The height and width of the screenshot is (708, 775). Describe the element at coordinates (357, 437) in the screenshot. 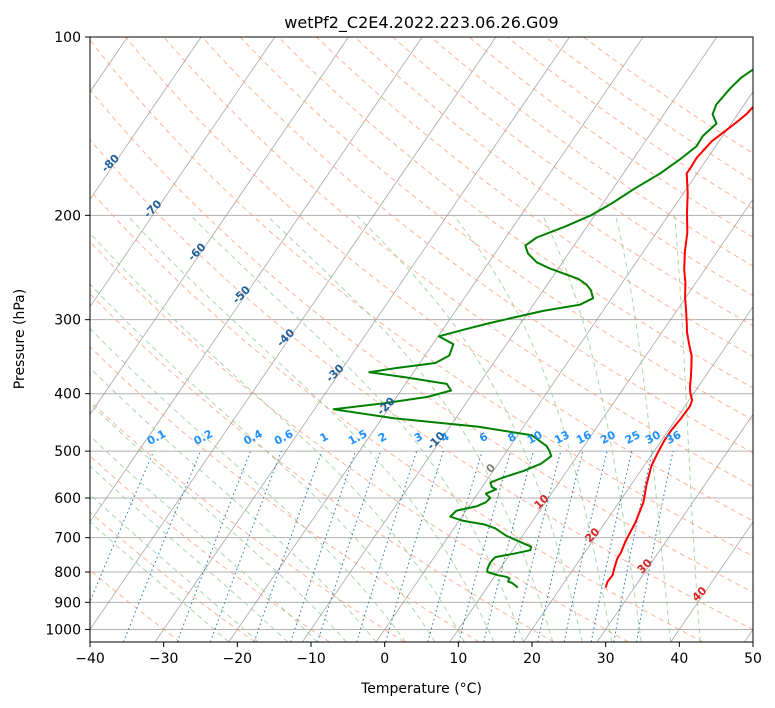

I see `mixing-ratio-label: 1.5` at that location.